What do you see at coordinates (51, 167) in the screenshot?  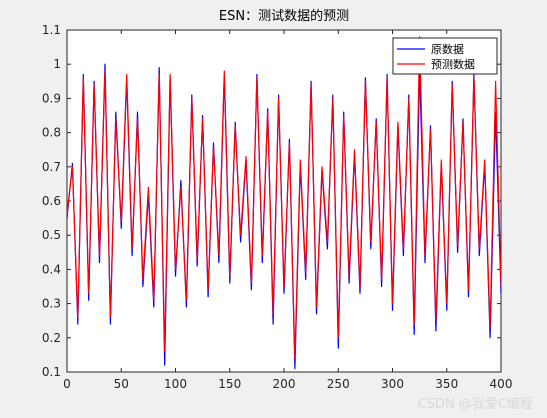 I see `y-tick-label: 0.7` at bounding box center [51, 167].